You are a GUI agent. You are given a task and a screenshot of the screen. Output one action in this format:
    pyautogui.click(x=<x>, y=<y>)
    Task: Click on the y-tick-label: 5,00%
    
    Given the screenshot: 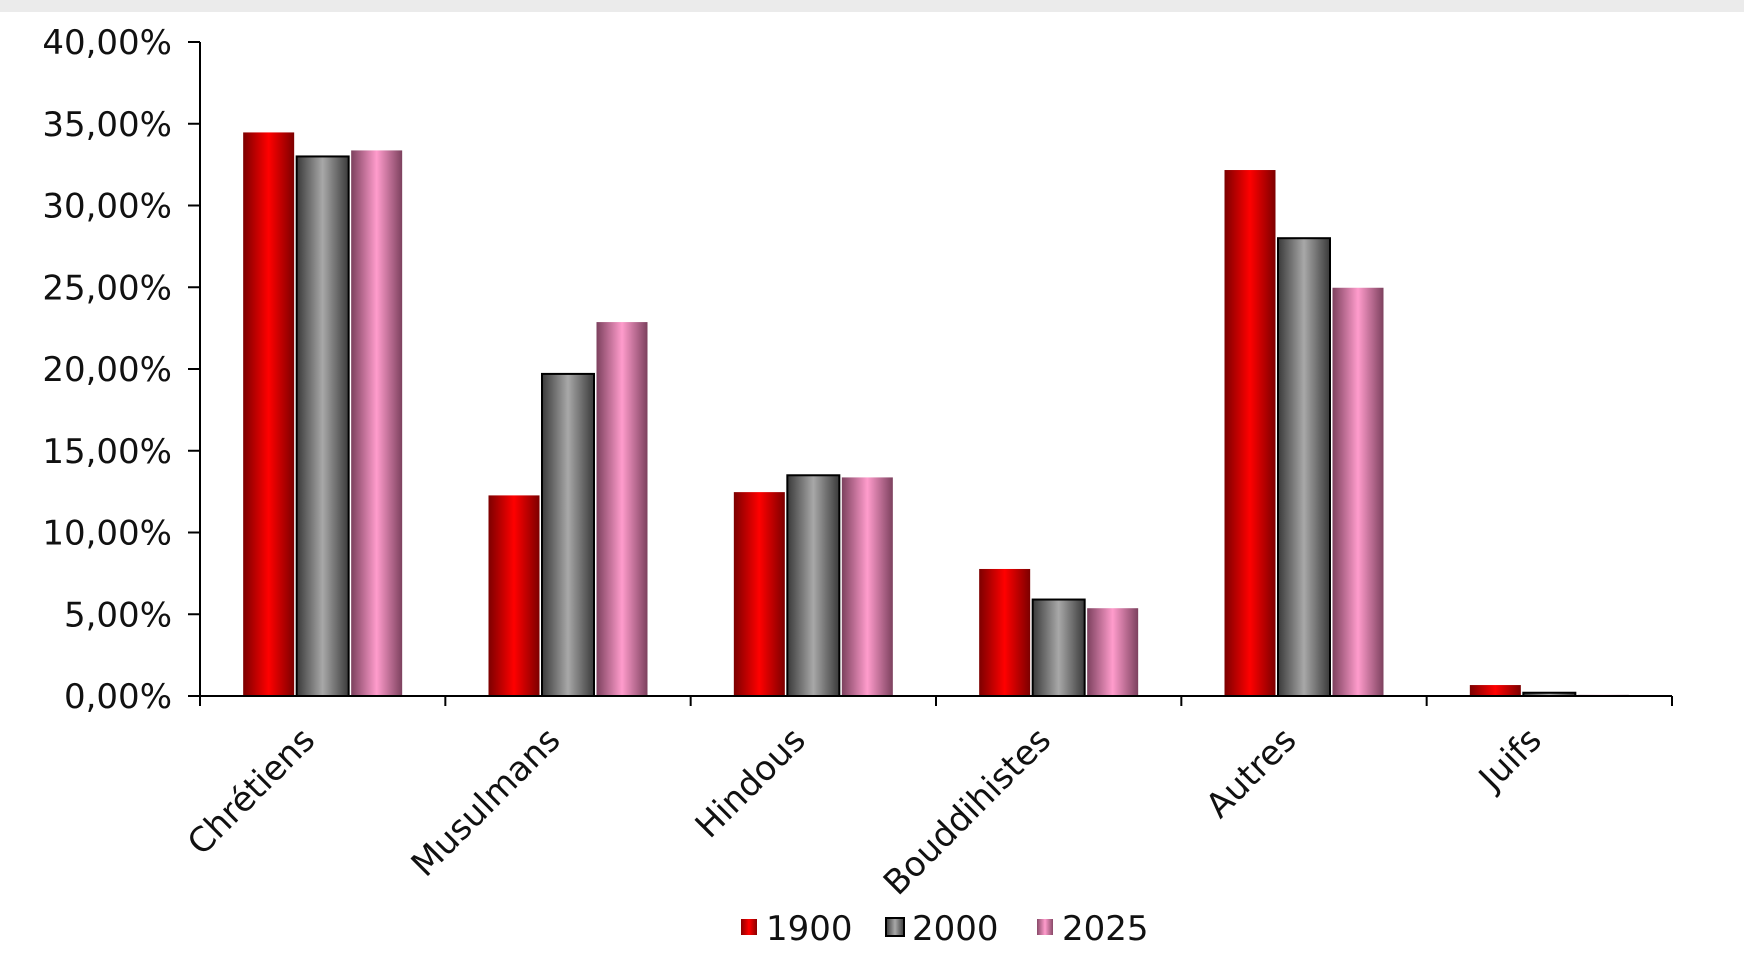 What is the action you would take?
    pyautogui.click(x=118, y=615)
    